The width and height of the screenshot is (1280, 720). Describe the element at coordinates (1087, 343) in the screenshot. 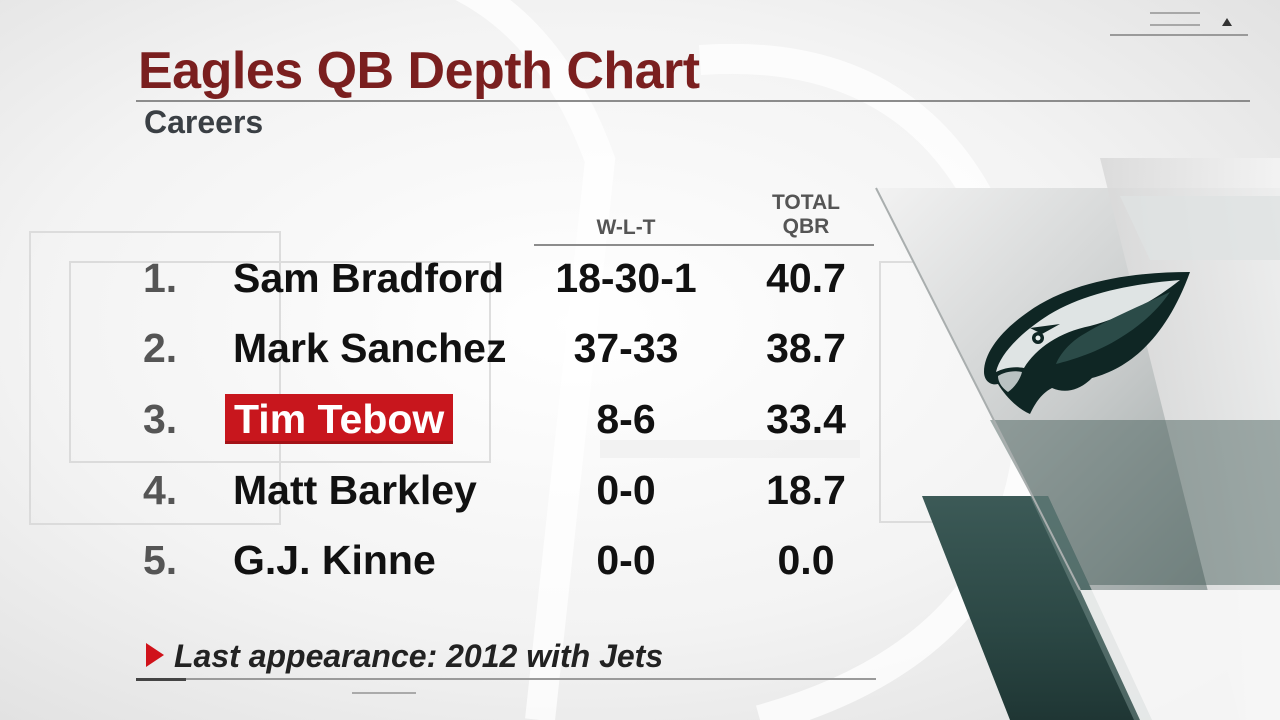

I see `eagle-logo-icon` at that location.